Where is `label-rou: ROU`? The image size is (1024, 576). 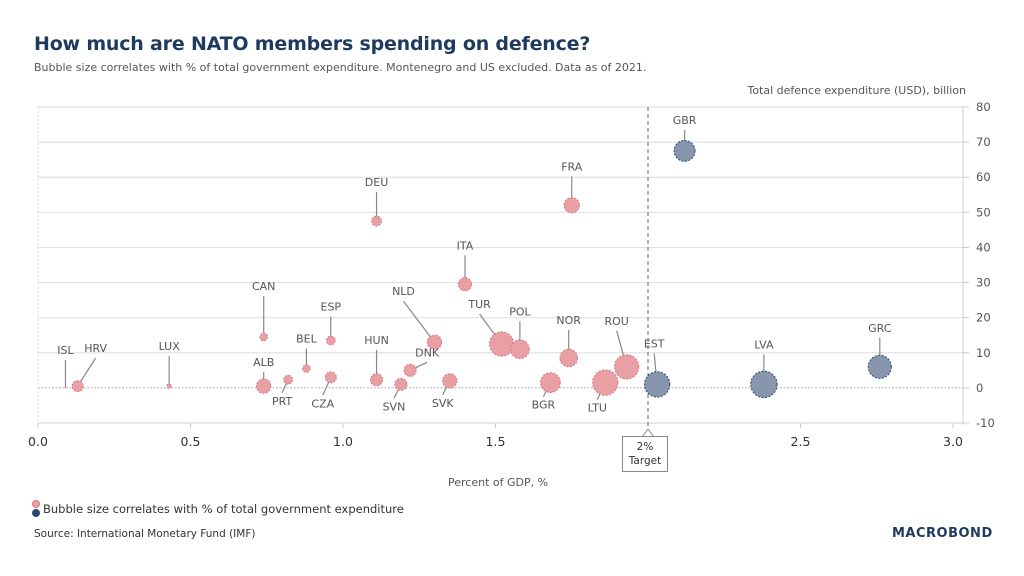 label-rou: ROU is located at coordinates (616, 321).